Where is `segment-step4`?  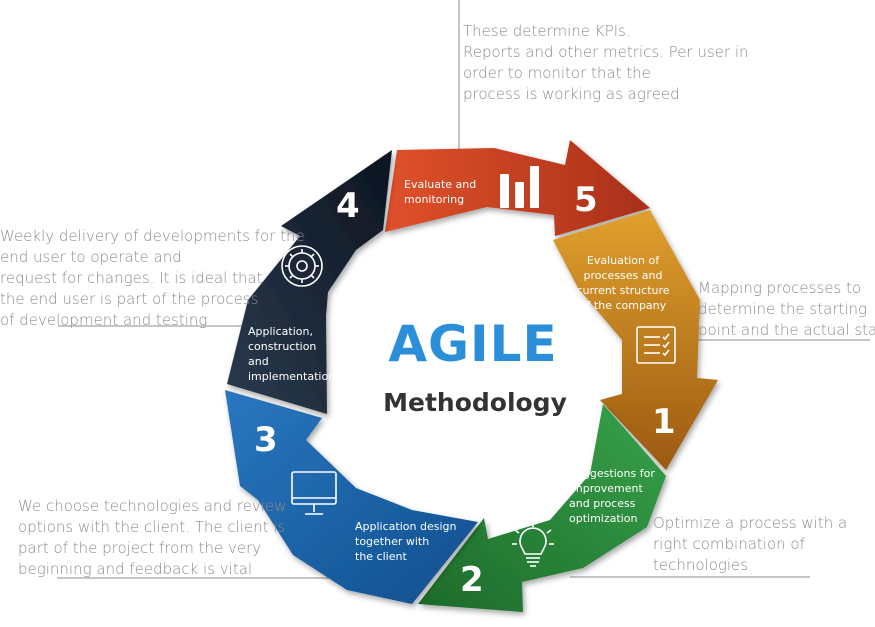 segment-step4 is located at coordinates (309, 282).